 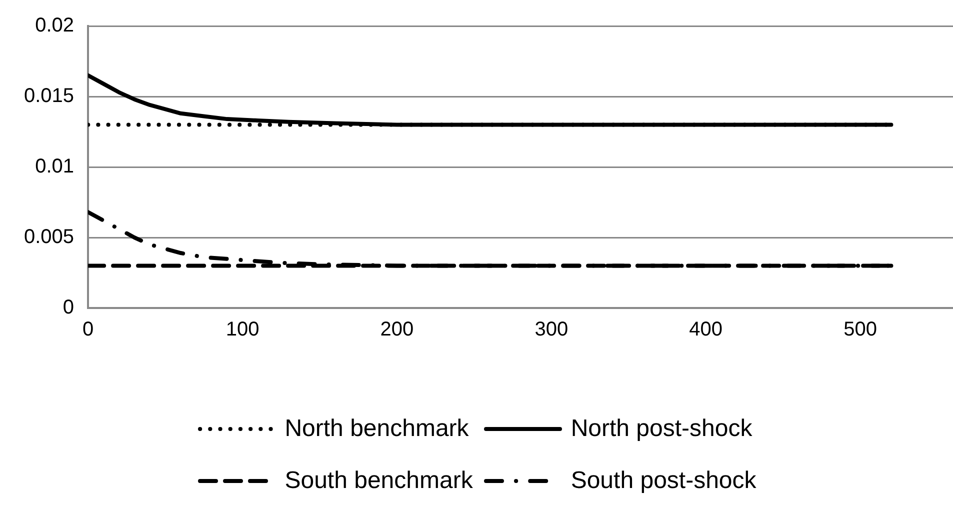 What do you see at coordinates (661, 429) in the screenshot?
I see `legend-label: North post-shock` at bounding box center [661, 429].